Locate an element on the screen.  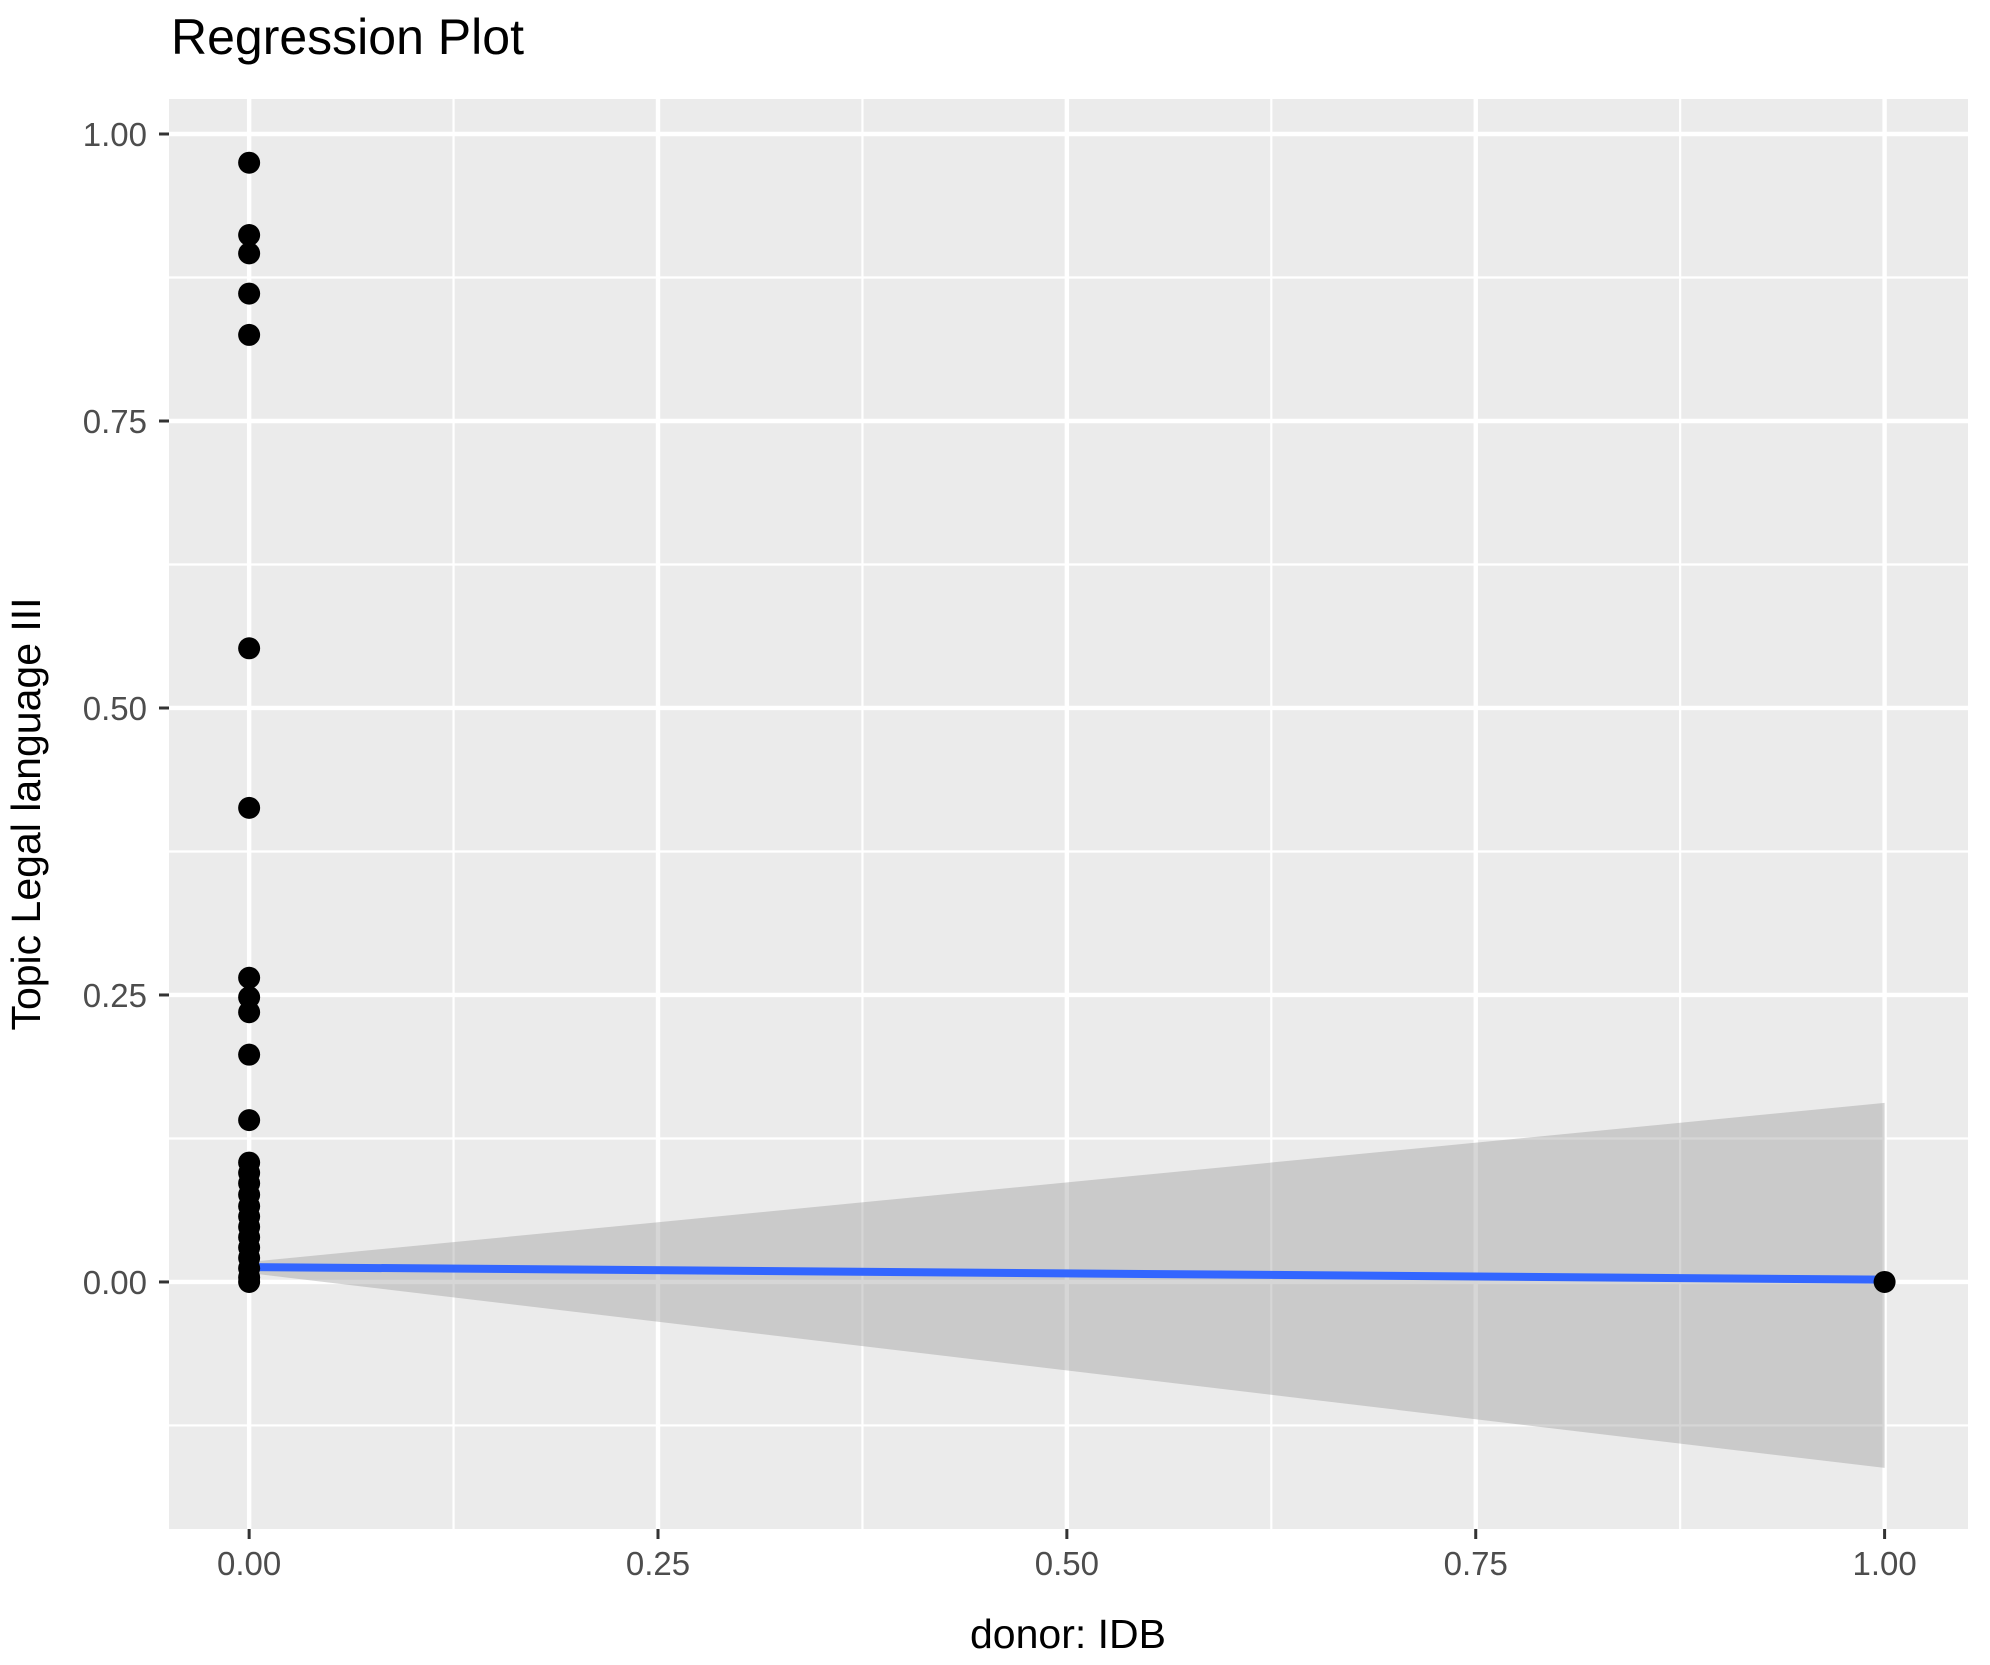
y-tick-label: 1.00 is located at coordinates (115, 134).